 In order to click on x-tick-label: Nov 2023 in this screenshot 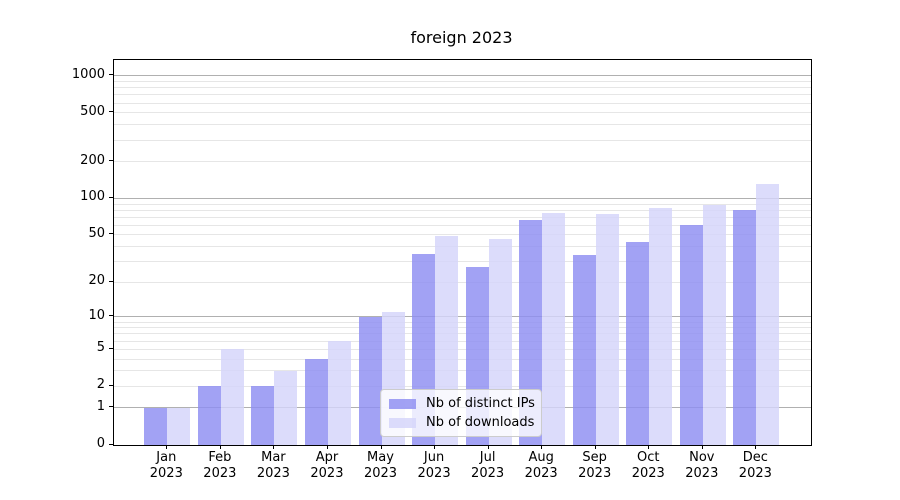, I will do `click(702, 465)`.